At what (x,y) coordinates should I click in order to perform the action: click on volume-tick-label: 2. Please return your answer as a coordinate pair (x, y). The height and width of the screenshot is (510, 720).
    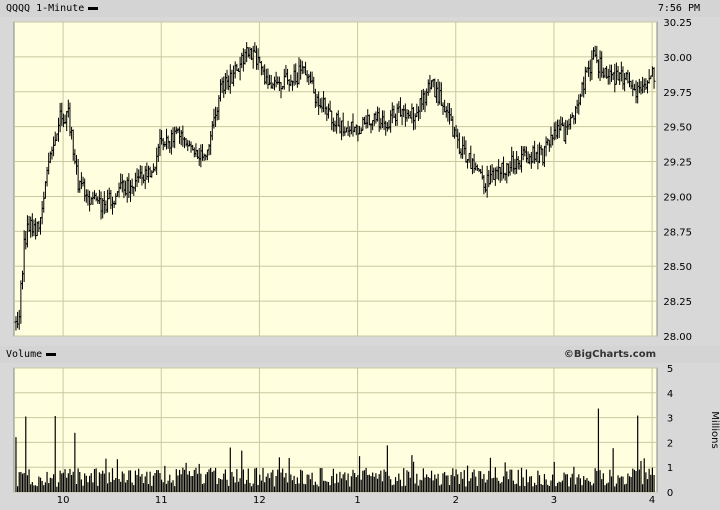
    Looking at the image, I should click on (670, 443).